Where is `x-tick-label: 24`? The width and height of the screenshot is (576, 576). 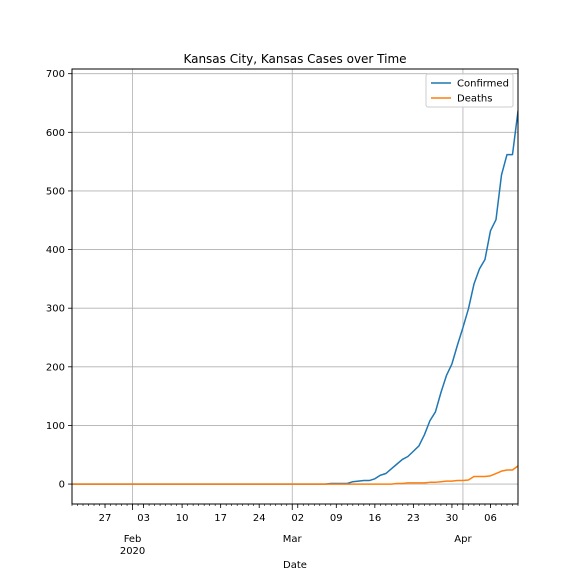
x-tick-label: 24 is located at coordinates (259, 518).